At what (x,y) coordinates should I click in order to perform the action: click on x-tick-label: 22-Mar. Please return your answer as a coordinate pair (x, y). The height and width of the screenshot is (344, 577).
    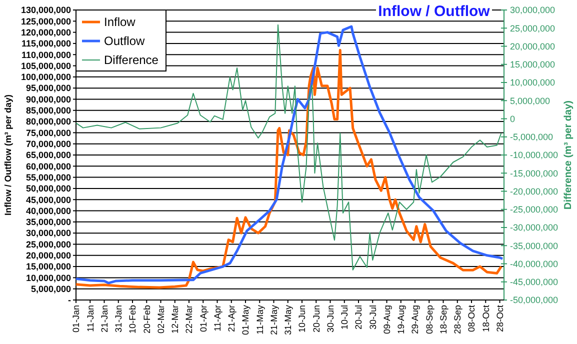
    Looking at the image, I should click on (189, 319).